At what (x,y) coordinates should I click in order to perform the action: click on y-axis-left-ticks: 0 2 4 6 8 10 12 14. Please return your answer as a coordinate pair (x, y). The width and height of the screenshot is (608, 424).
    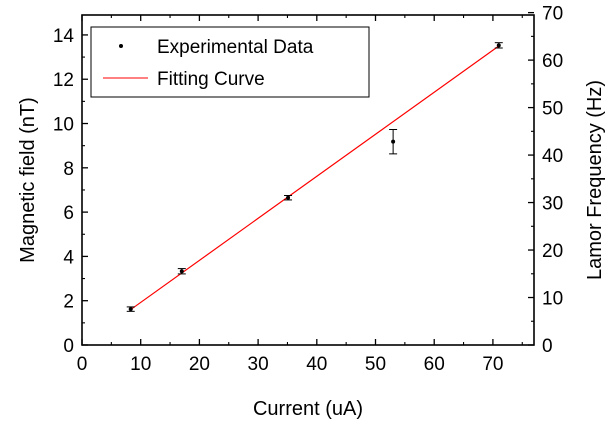
    Looking at the image, I should click on (70, 191).